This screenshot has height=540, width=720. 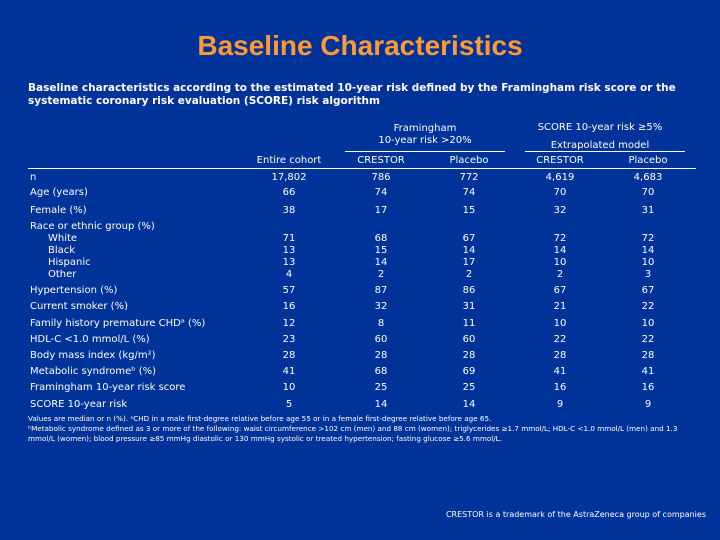 I want to click on race-sub-label: Black, so click(x=62, y=250).